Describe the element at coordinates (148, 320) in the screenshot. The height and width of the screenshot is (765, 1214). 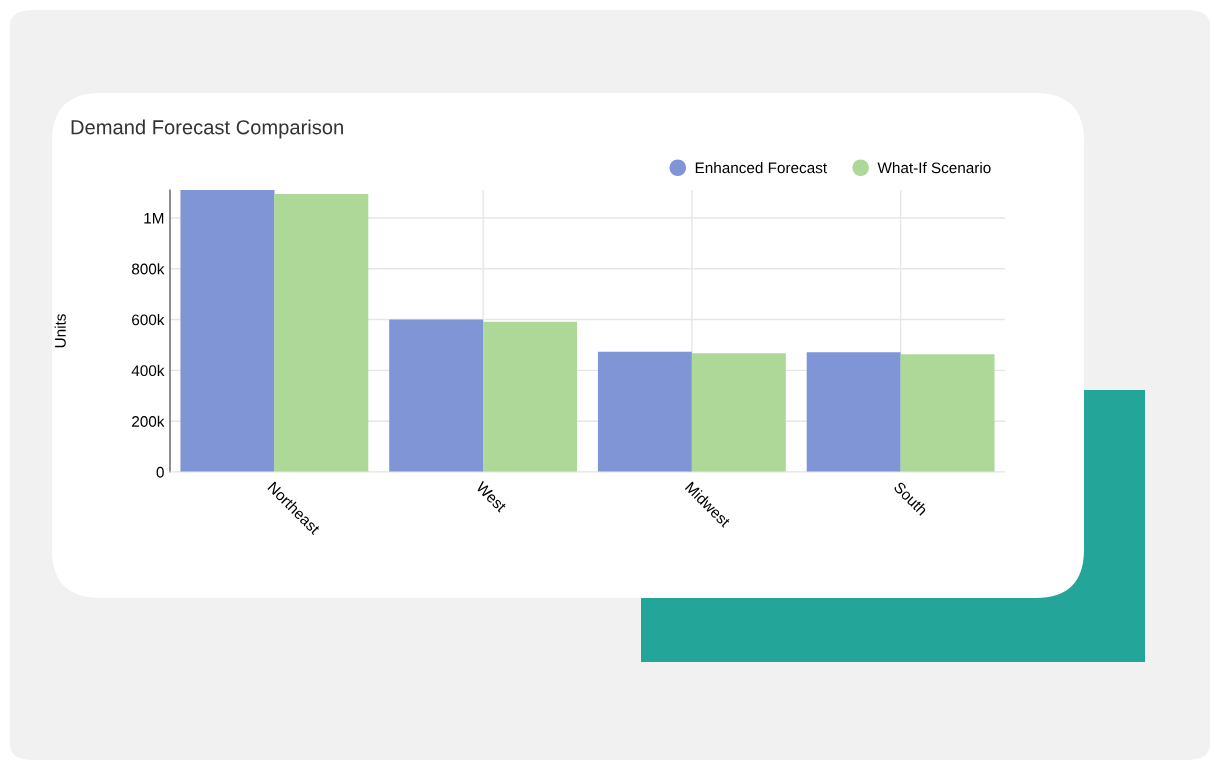
I see `y-tick-label: 600k` at that location.